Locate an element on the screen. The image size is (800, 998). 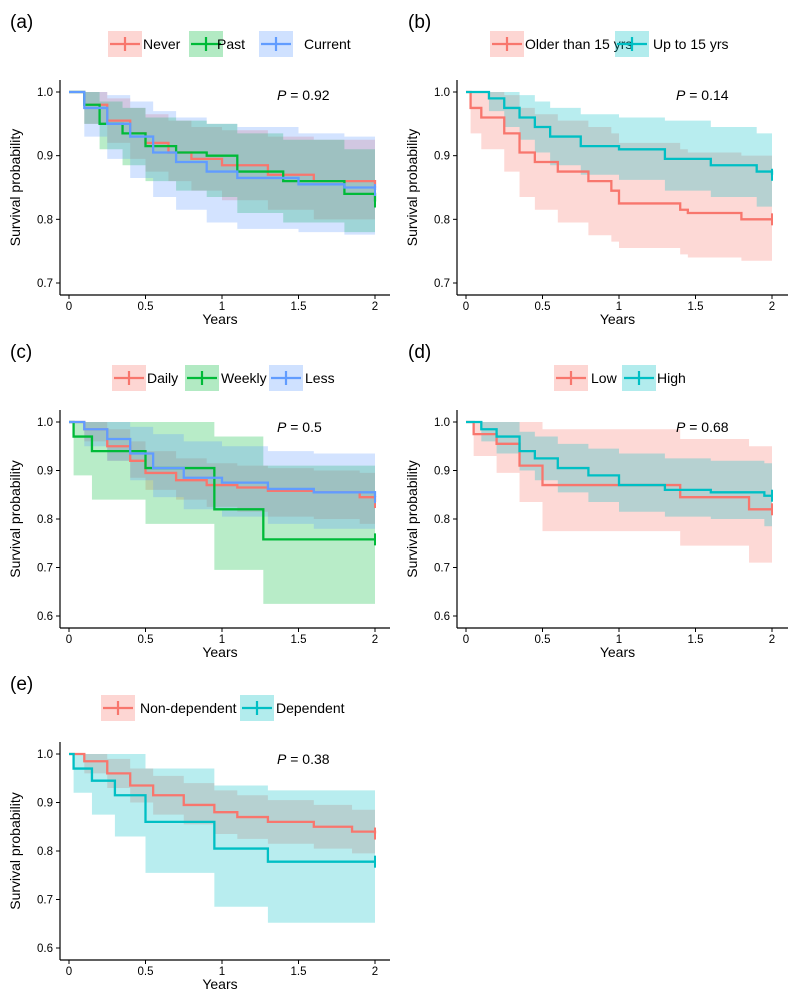
legend-item: Up to 15 yrs is located at coordinates (671, 44).